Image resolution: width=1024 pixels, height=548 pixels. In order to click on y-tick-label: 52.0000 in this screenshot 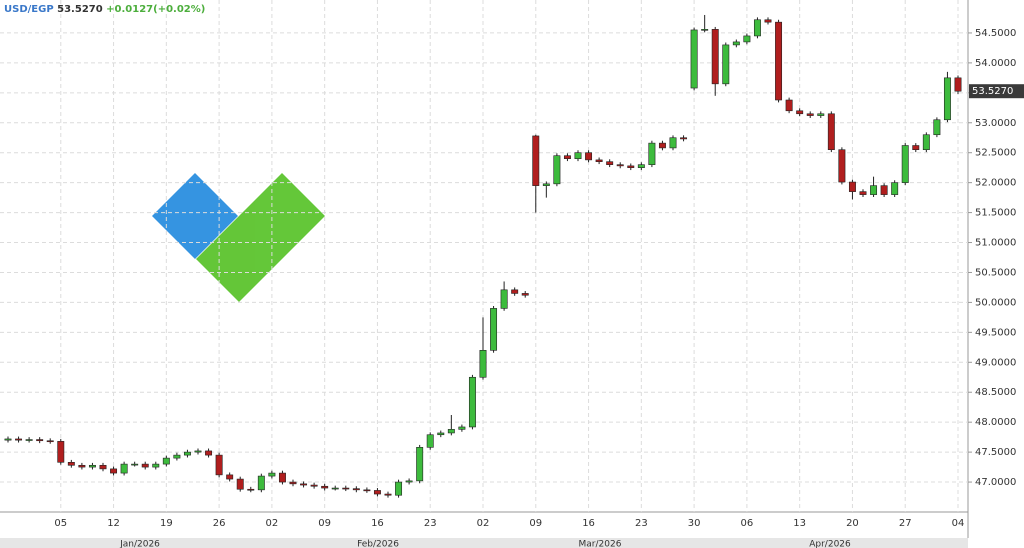, I will do `click(995, 183)`.